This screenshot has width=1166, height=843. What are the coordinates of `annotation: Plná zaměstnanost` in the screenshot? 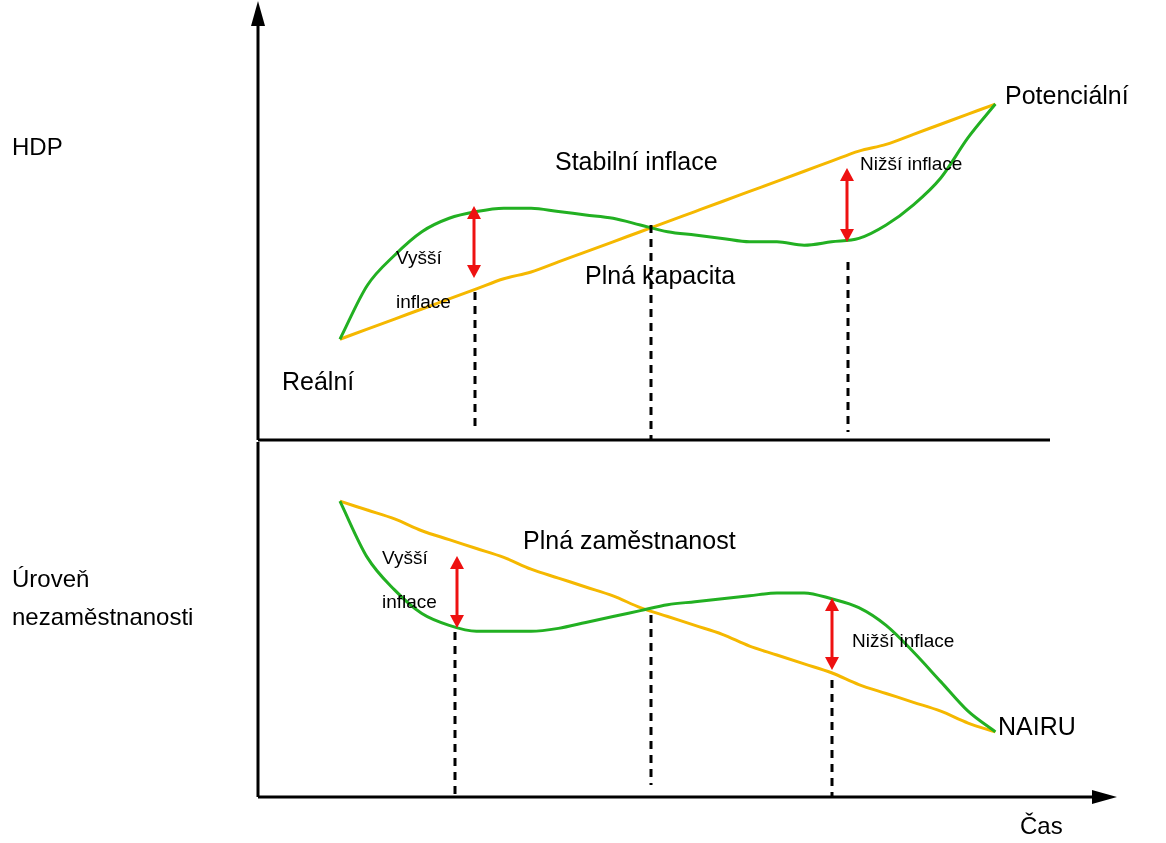 It's located at (629, 540).